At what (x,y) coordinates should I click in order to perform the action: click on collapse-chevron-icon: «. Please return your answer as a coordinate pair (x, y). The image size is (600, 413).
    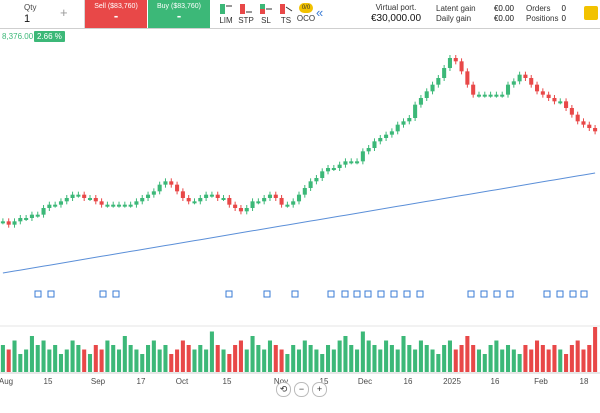
    Looking at the image, I should click on (320, 12).